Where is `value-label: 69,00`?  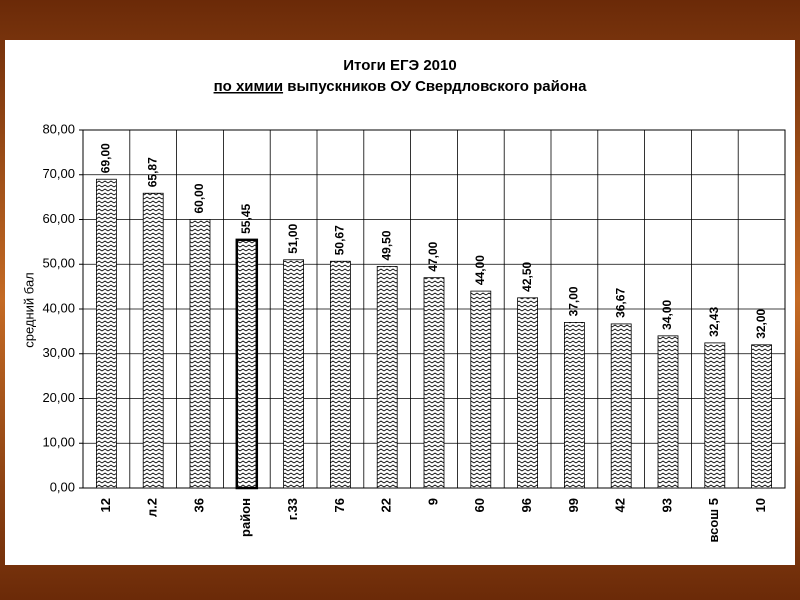 value-label: 69,00 is located at coordinates (106, 158).